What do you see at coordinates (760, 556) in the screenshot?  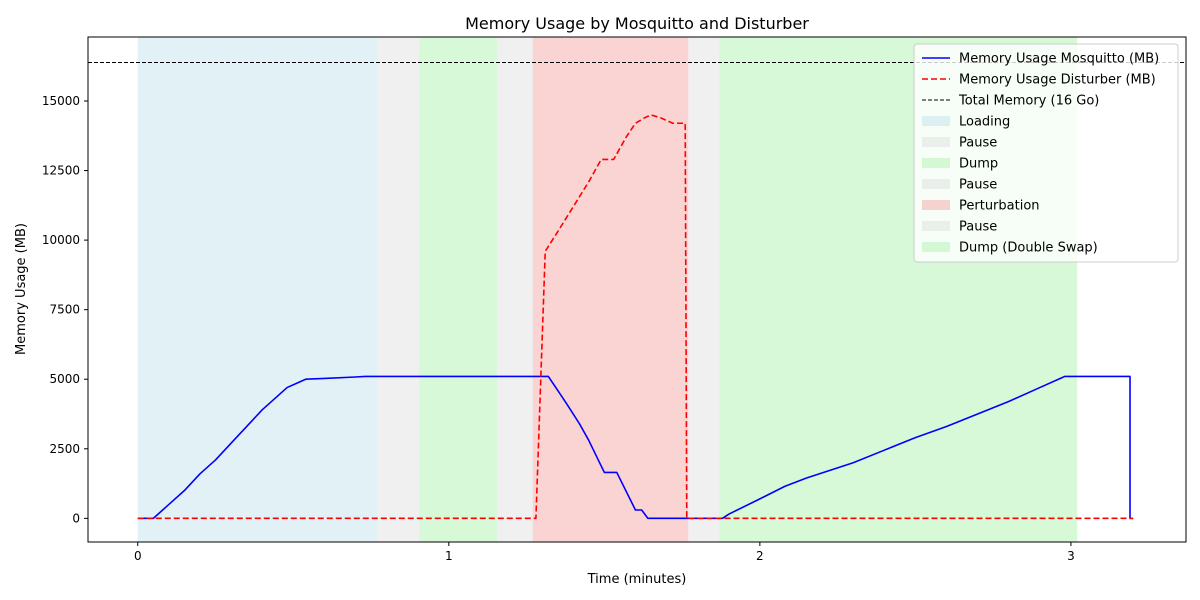 I see `x-tick-label-2: 2` at bounding box center [760, 556].